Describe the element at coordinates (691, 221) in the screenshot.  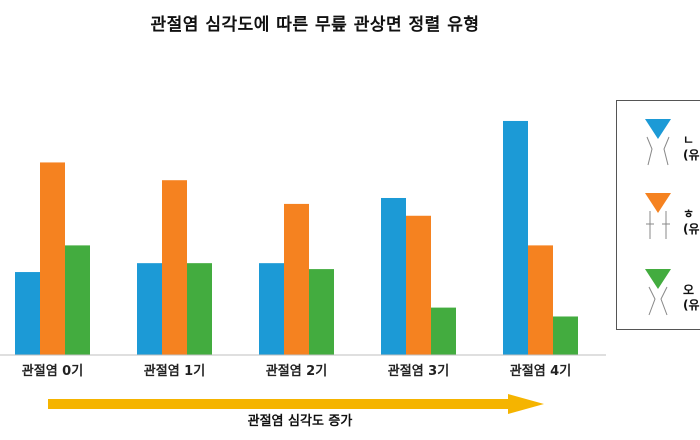
I see `legend-label: ㅎ (유` at that location.